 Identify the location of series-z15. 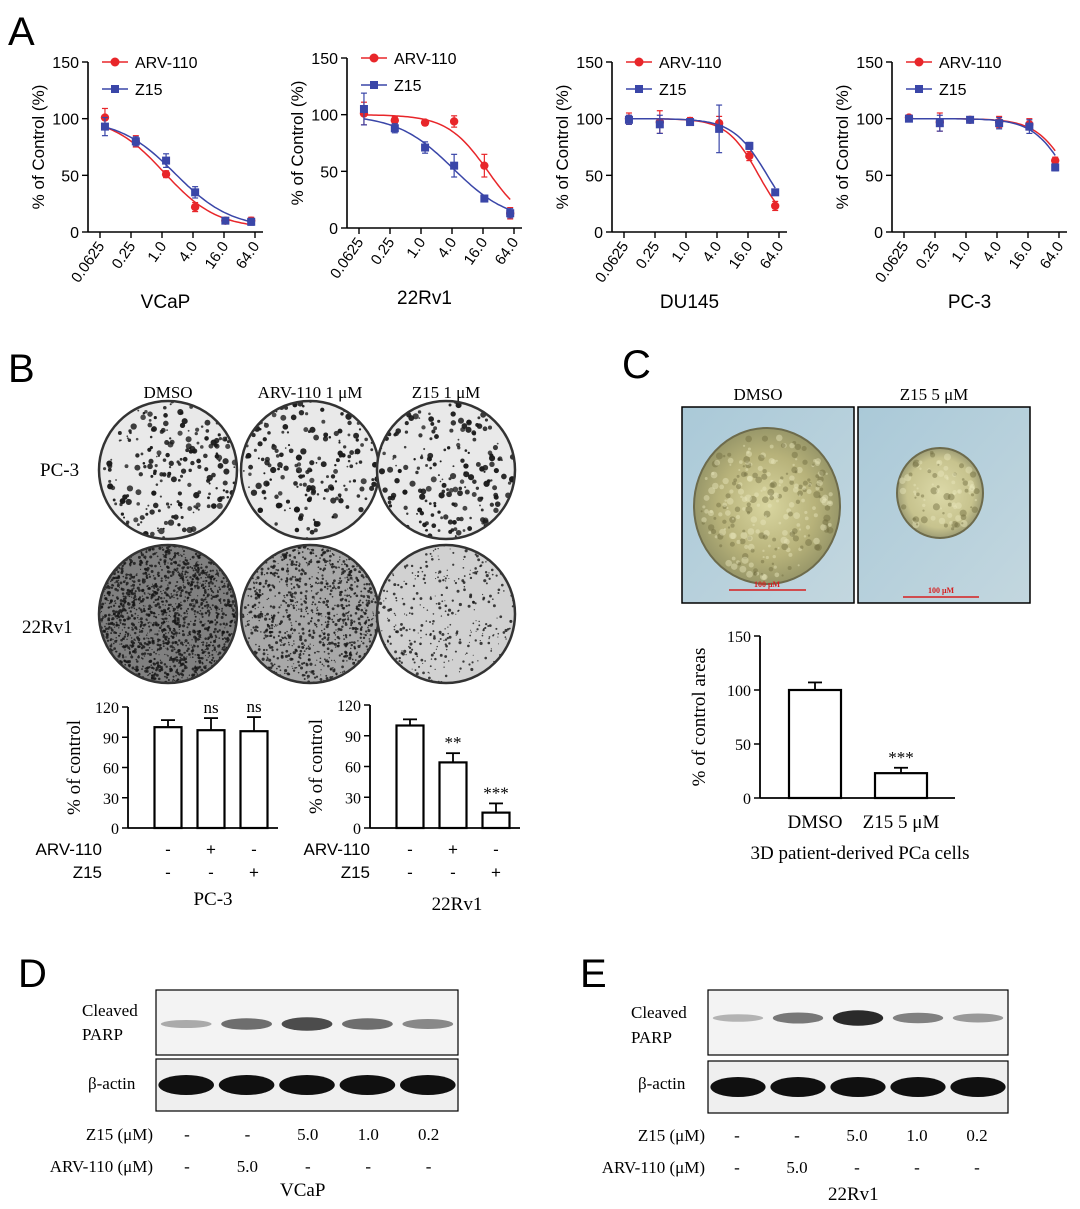
(982, 143).